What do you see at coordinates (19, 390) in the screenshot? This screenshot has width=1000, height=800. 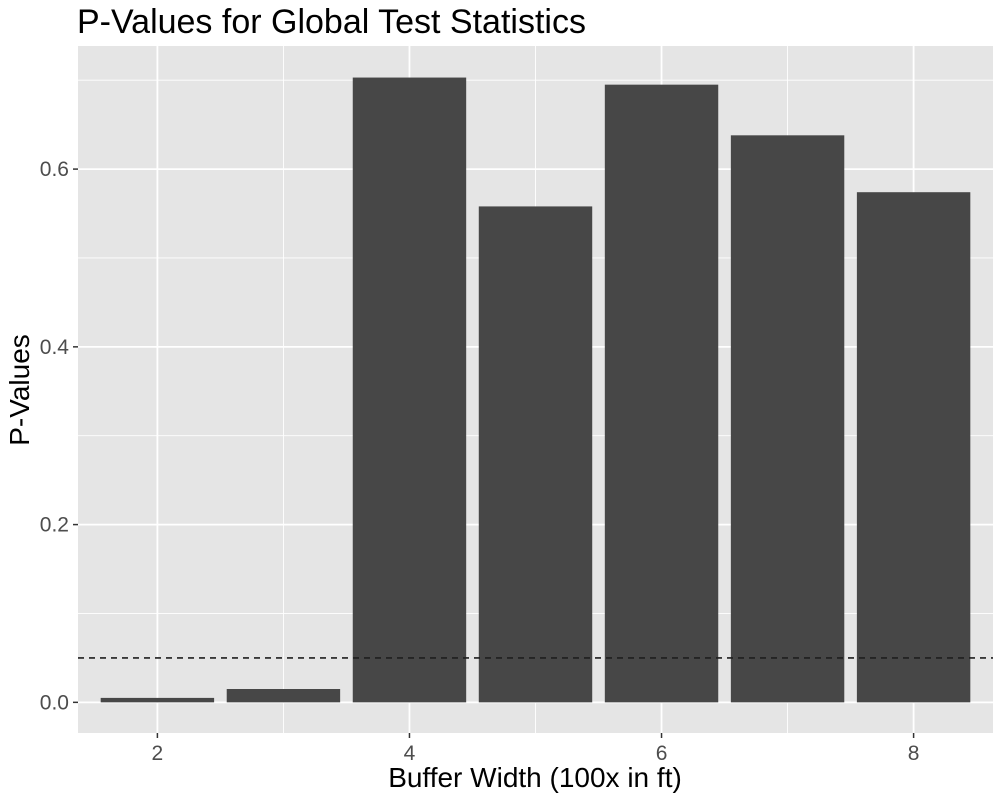 I see `y-axis-title: P-Values` at bounding box center [19, 390].